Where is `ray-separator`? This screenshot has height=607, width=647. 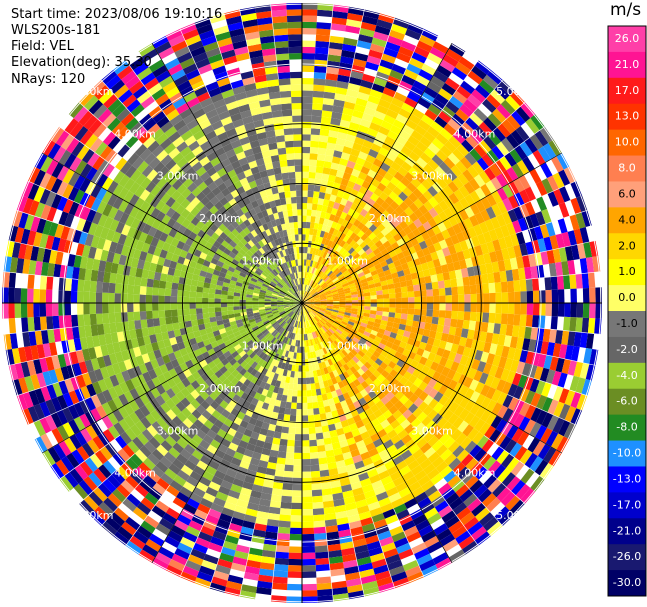 ray-separator is located at coordinates (456, 515).